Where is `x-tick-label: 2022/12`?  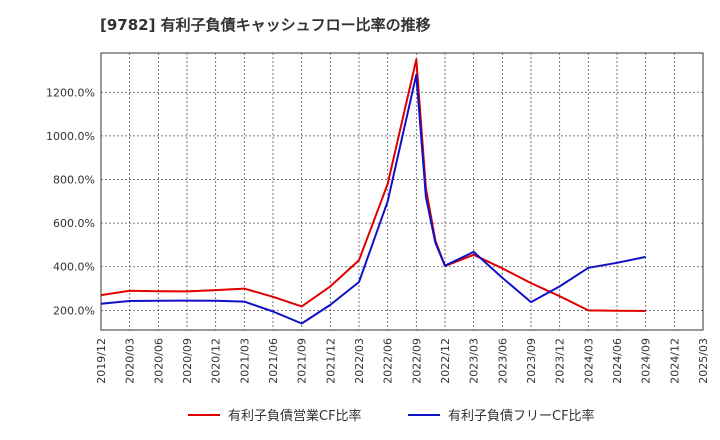
x-tick-label: 2022/12 is located at coordinates (445, 361).